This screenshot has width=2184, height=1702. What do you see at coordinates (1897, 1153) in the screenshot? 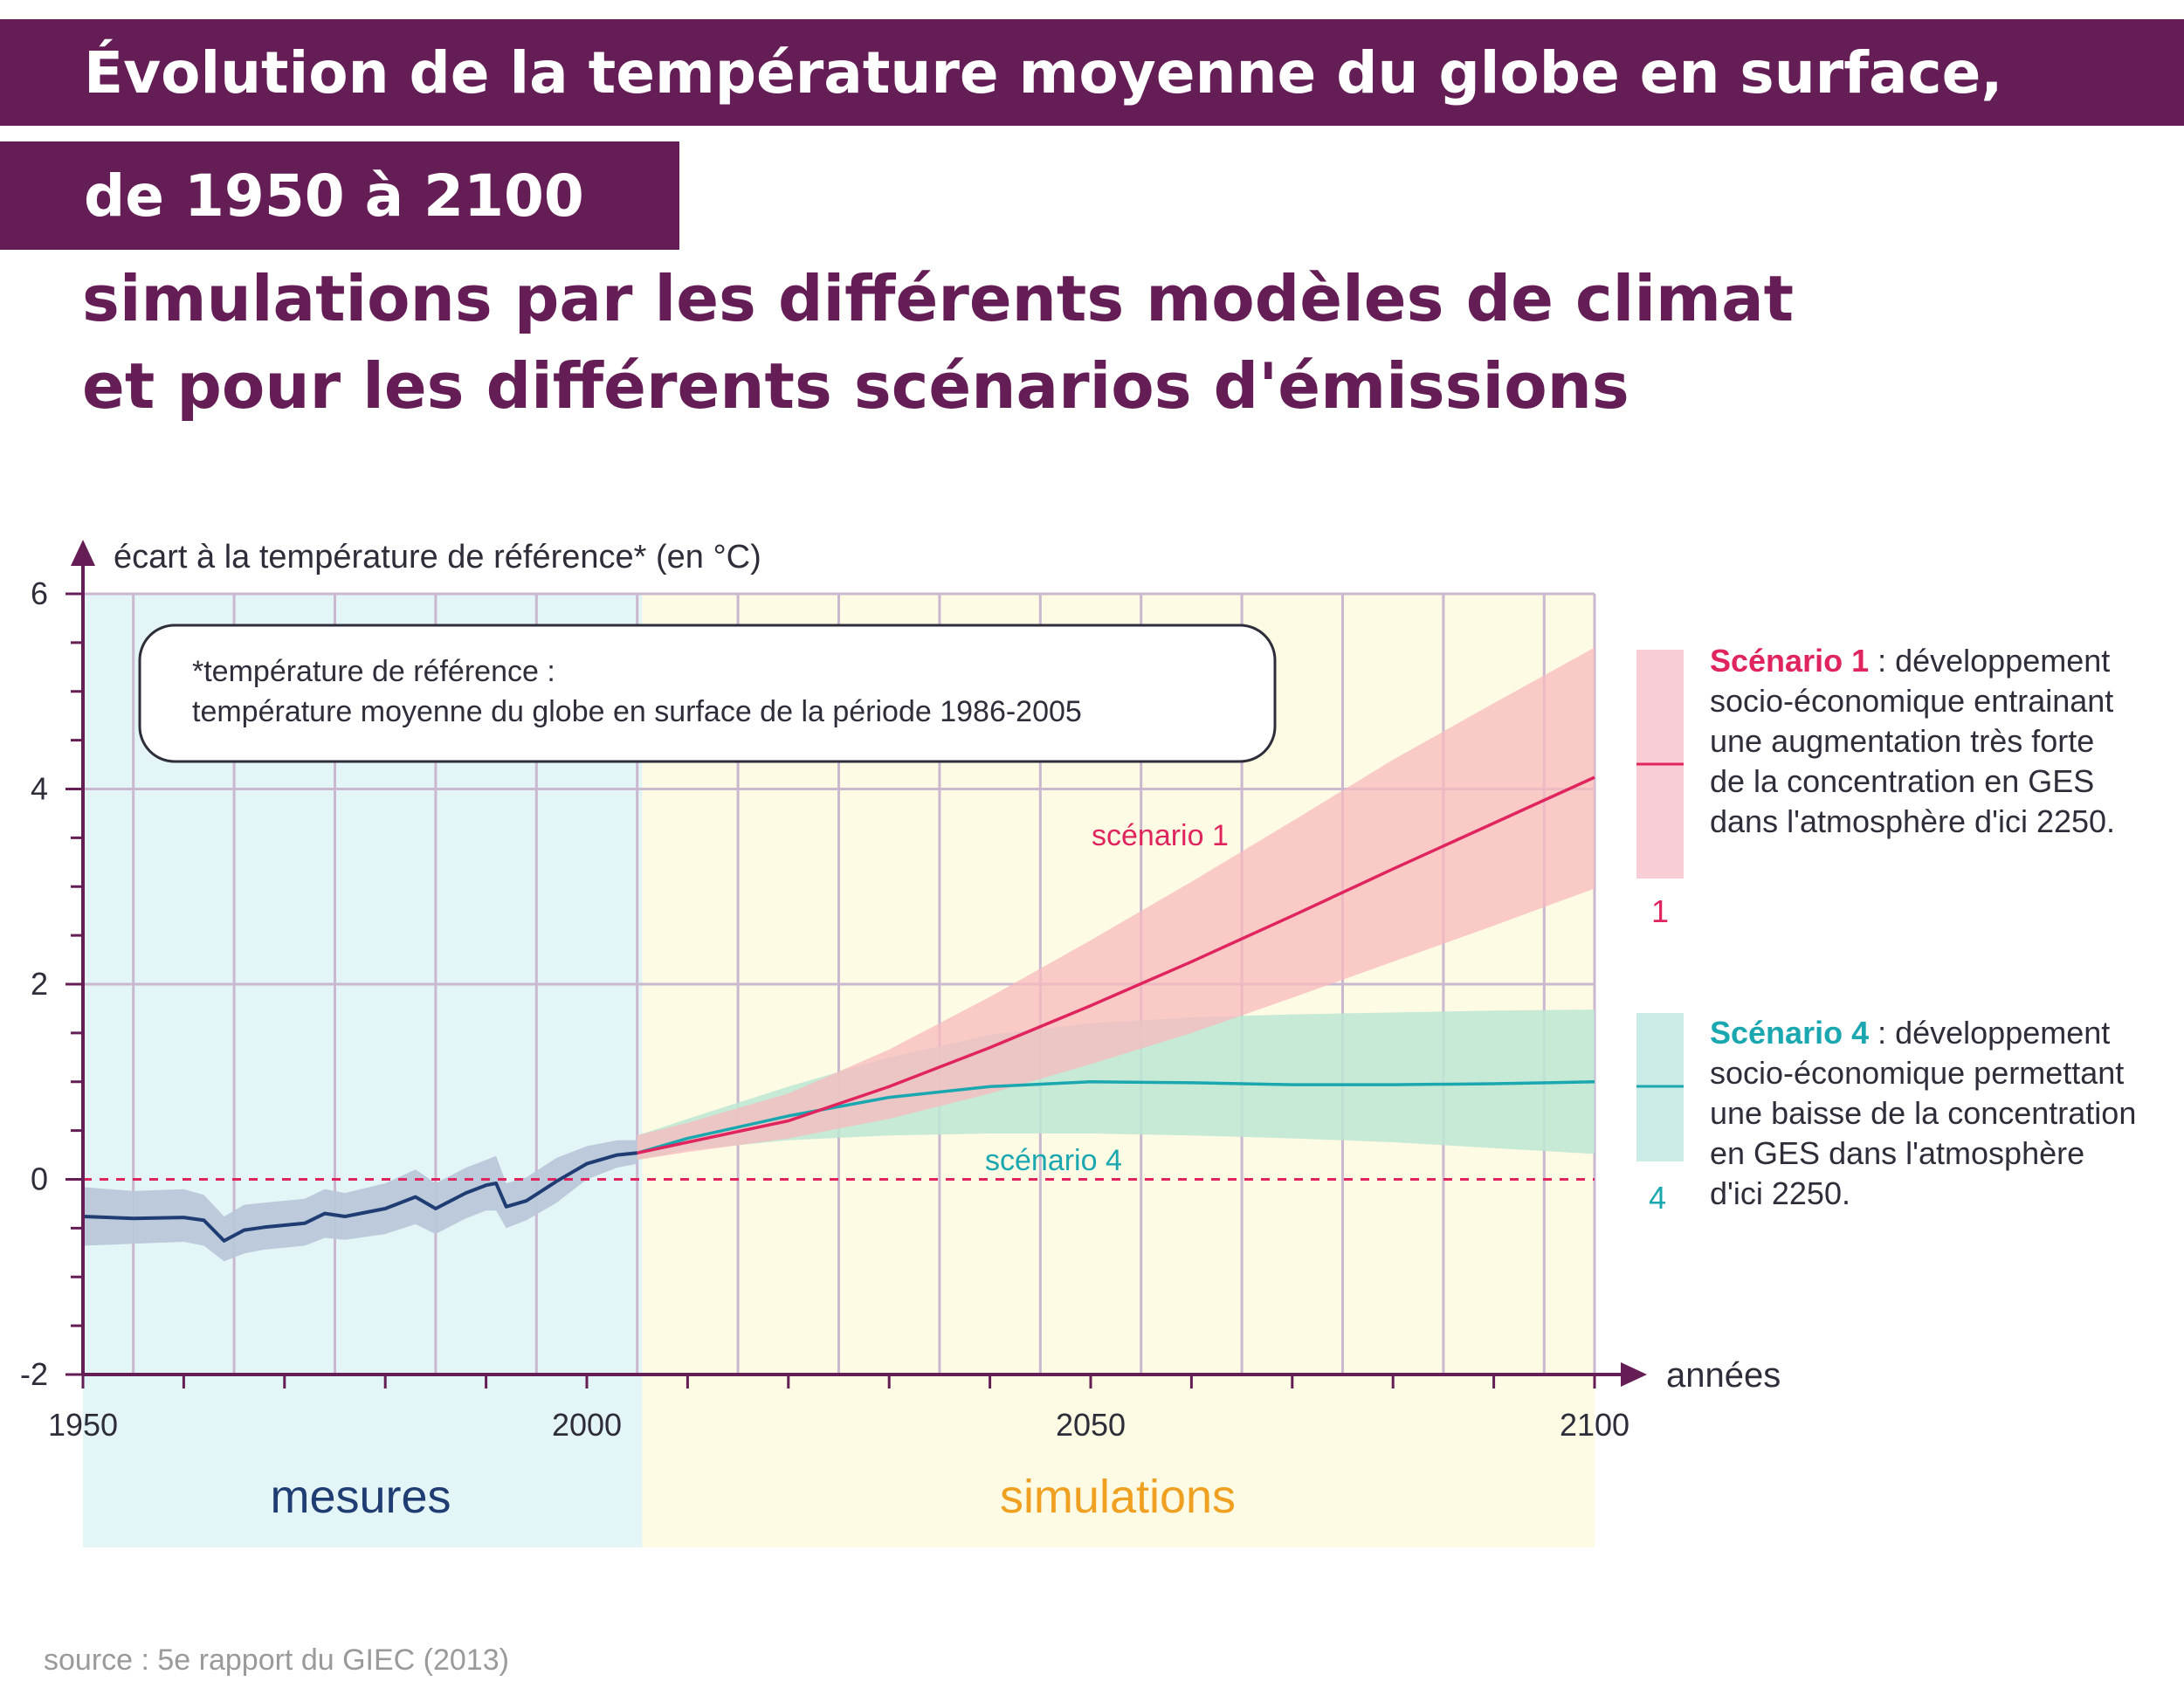
I see `legend-line: en GES dans l'atmosphère` at bounding box center [1897, 1153].